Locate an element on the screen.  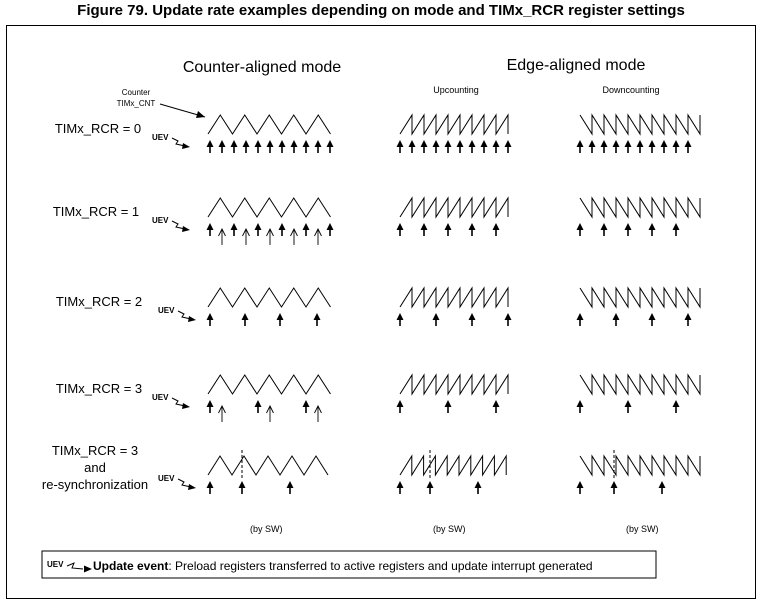
by-sw-counter-aligned: (by SW) is located at coordinates (266, 529).